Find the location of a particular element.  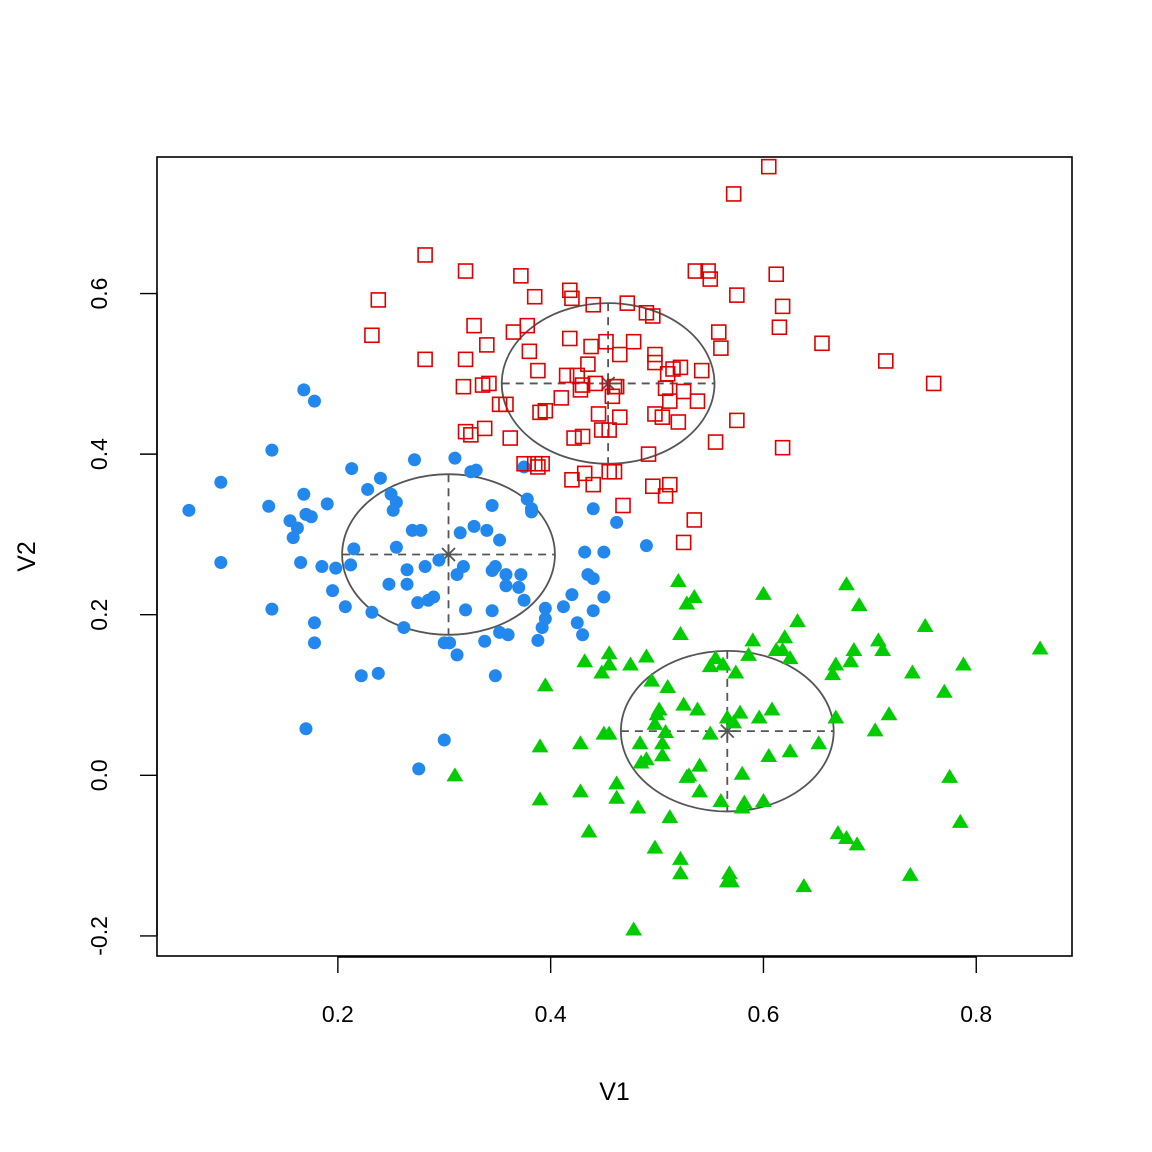

y-tick-label: 0.0 is located at coordinates (99, 775).